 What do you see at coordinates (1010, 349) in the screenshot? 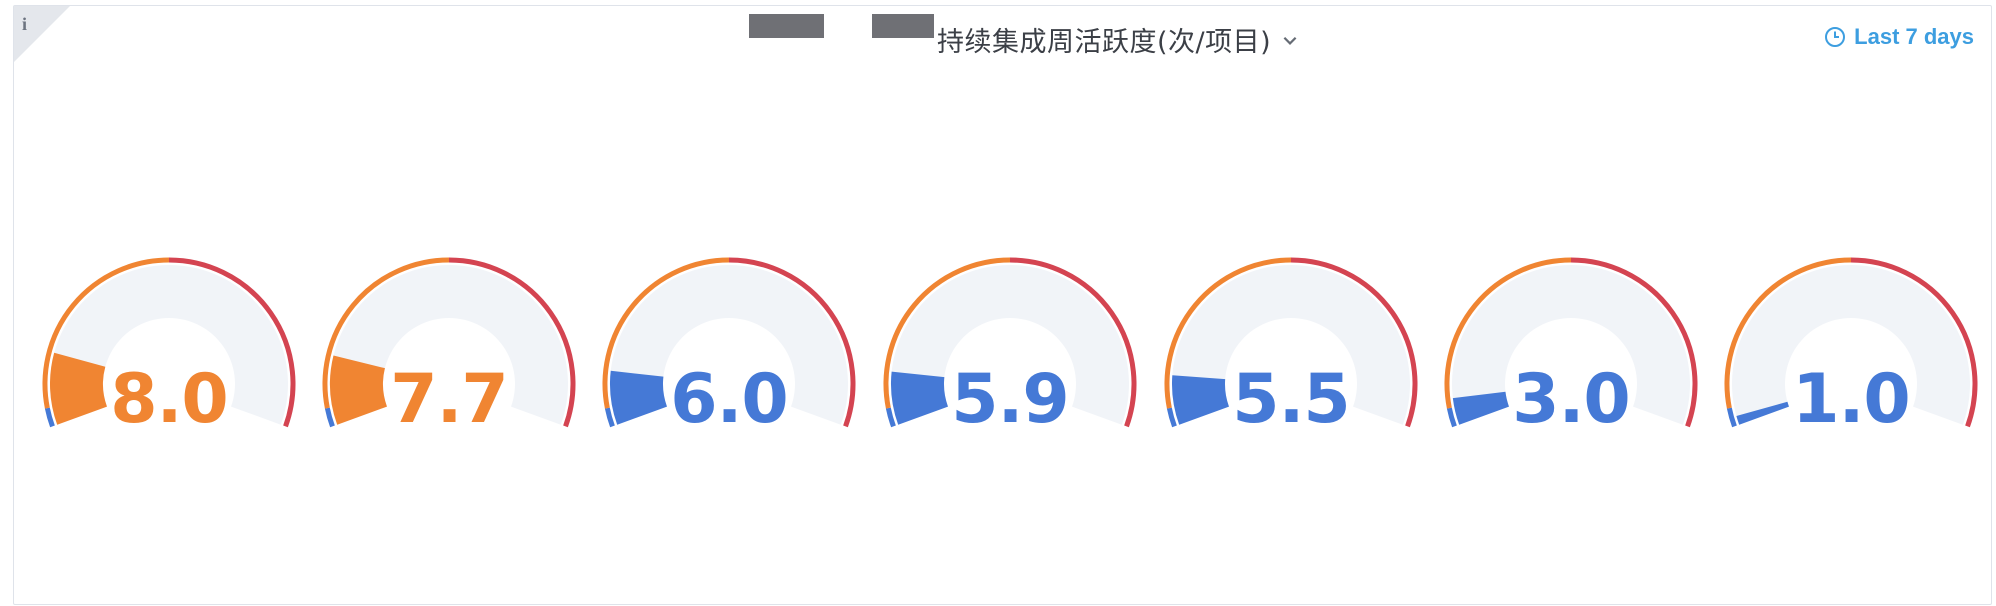
I see `gauge: 5.9` at bounding box center [1010, 349].